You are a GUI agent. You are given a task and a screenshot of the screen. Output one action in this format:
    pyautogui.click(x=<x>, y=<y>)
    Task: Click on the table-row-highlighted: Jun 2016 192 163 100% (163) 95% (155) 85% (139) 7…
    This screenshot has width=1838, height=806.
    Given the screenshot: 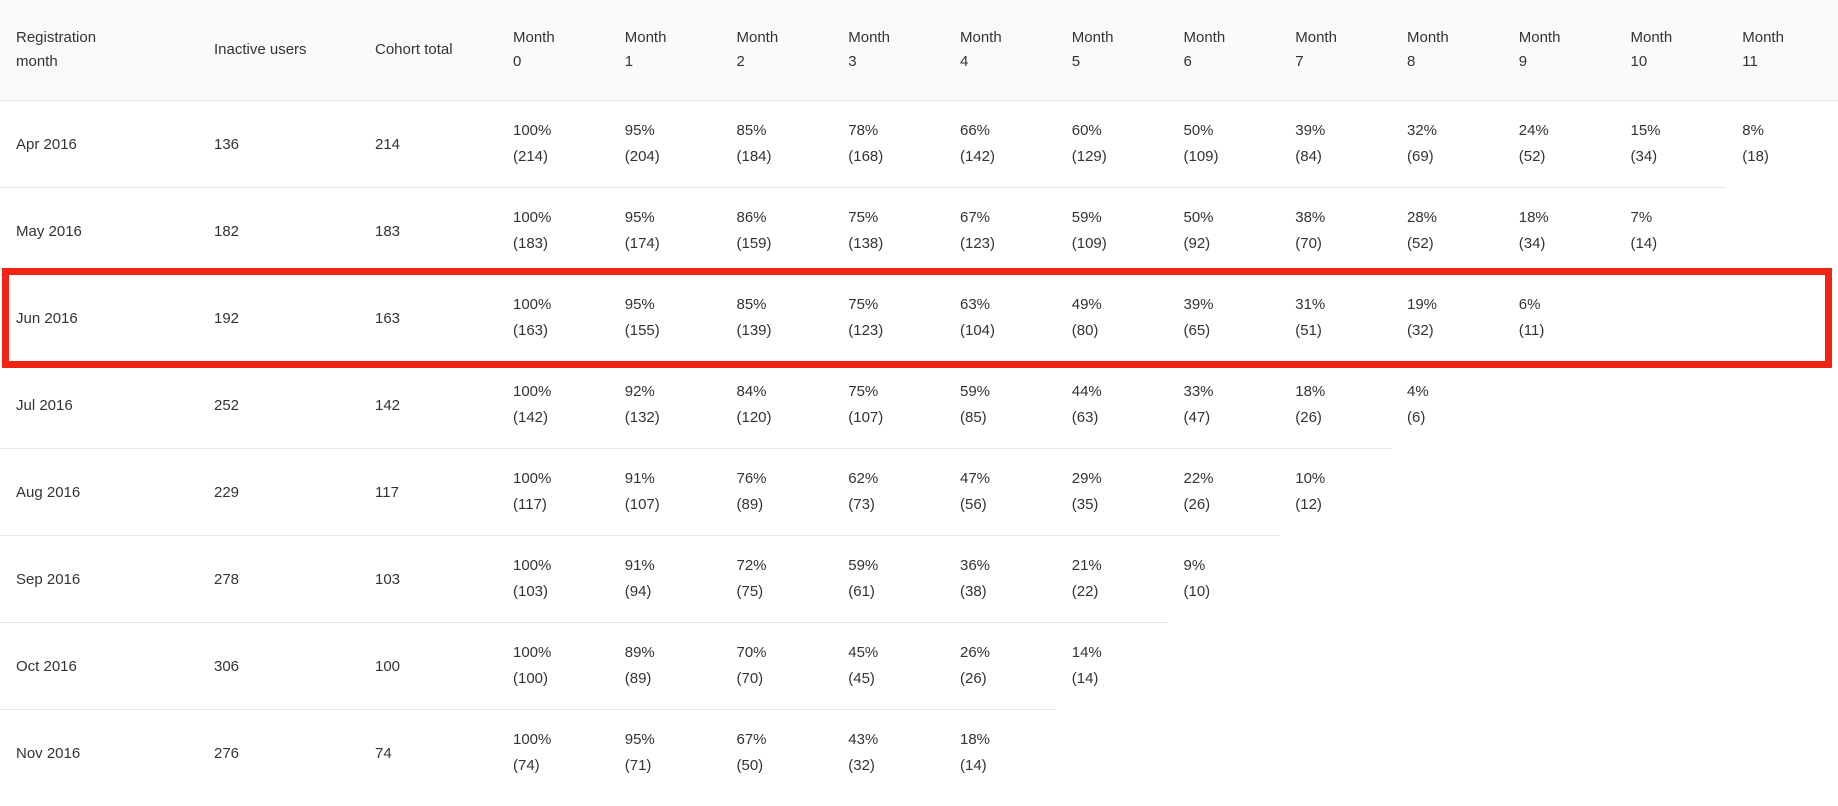 What is the action you would take?
    pyautogui.click(x=919, y=318)
    